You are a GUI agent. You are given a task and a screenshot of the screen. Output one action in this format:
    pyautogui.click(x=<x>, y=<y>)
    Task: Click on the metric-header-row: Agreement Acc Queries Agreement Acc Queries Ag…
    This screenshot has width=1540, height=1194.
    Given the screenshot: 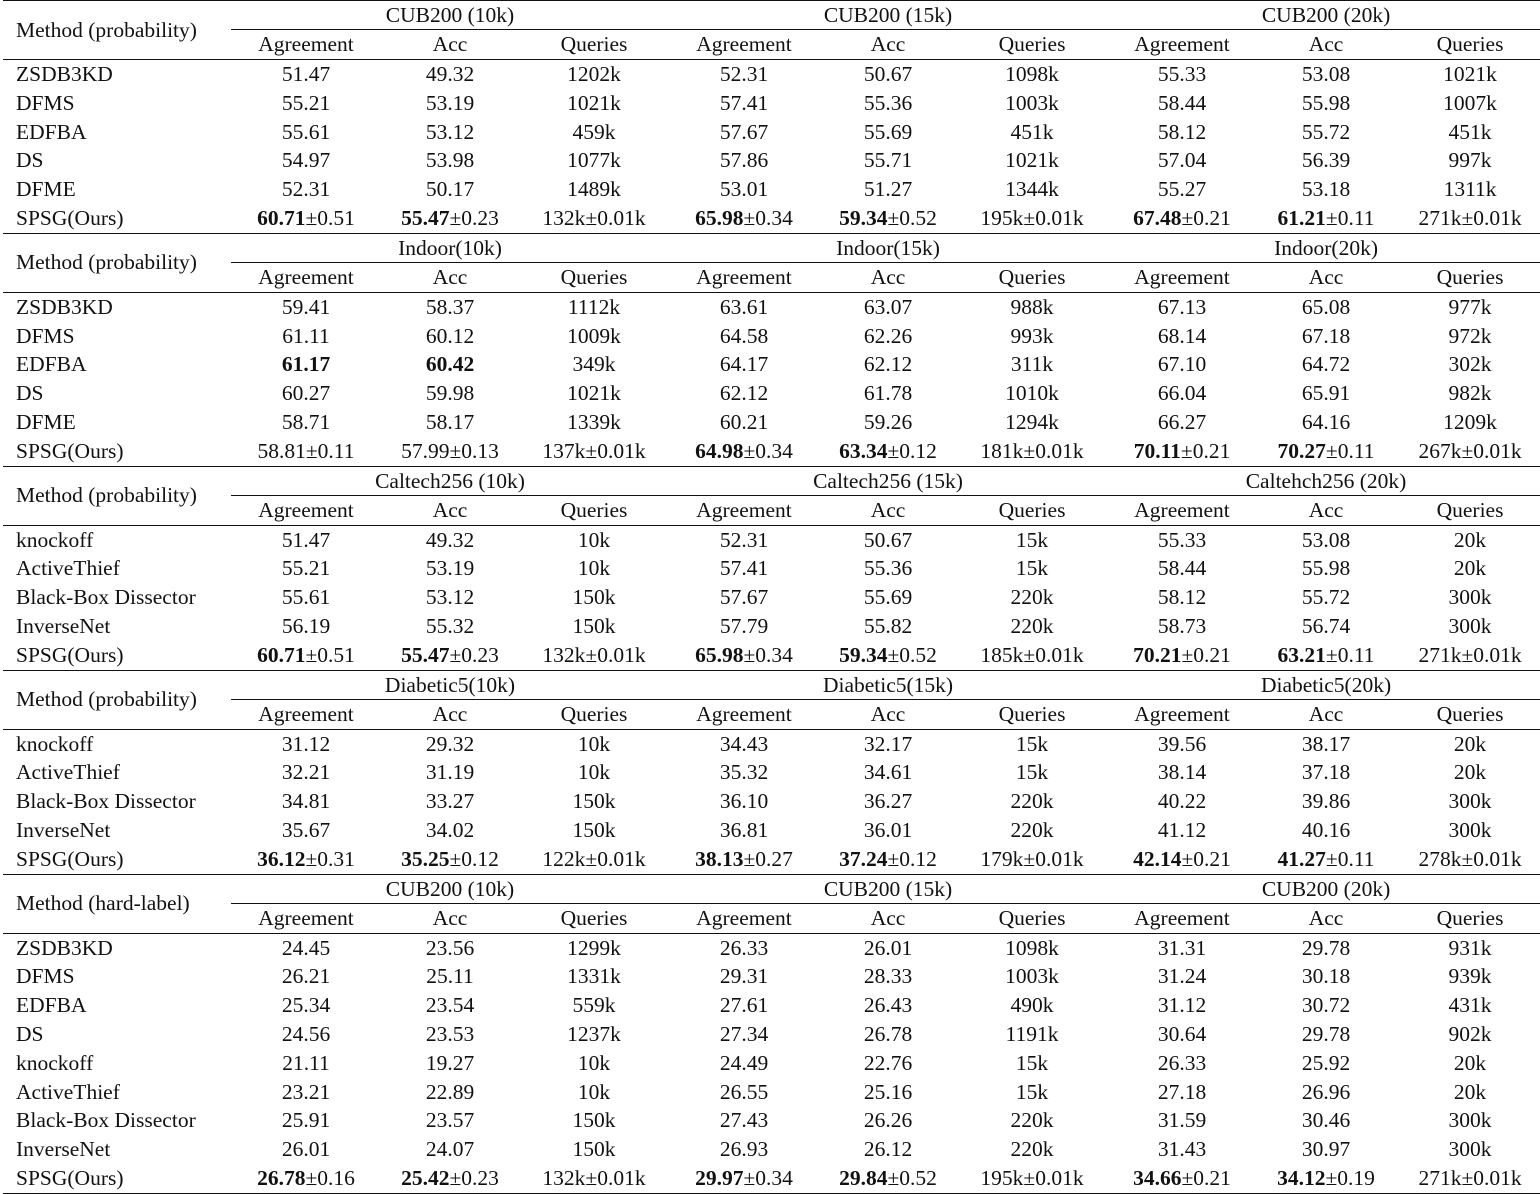 What is the action you would take?
    pyautogui.click(x=771, y=44)
    